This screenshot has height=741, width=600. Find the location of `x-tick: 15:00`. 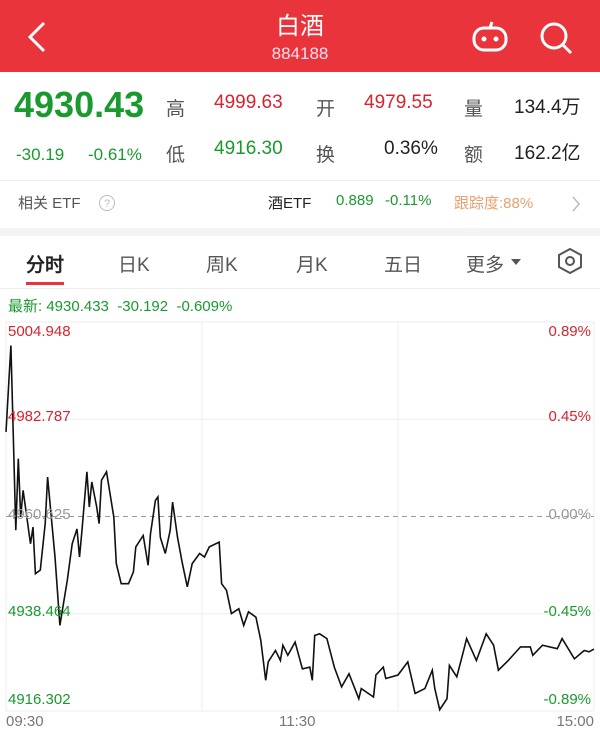

x-tick: 15:00 is located at coordinates (575, 721).